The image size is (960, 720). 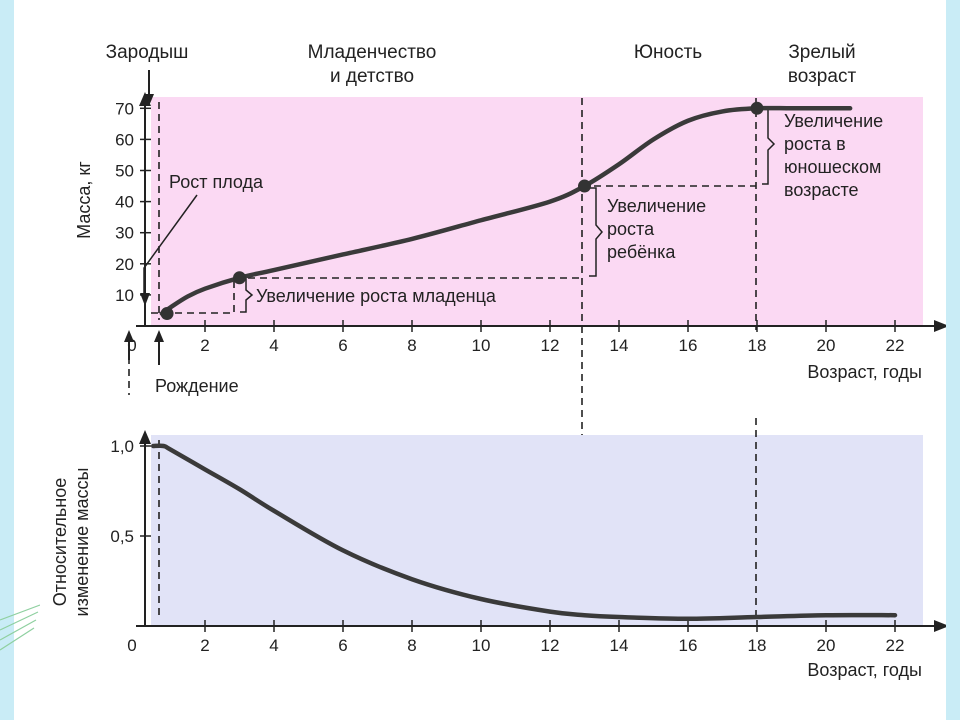 I want to click on y-tick-label: 40, so click(x=124, y=202).